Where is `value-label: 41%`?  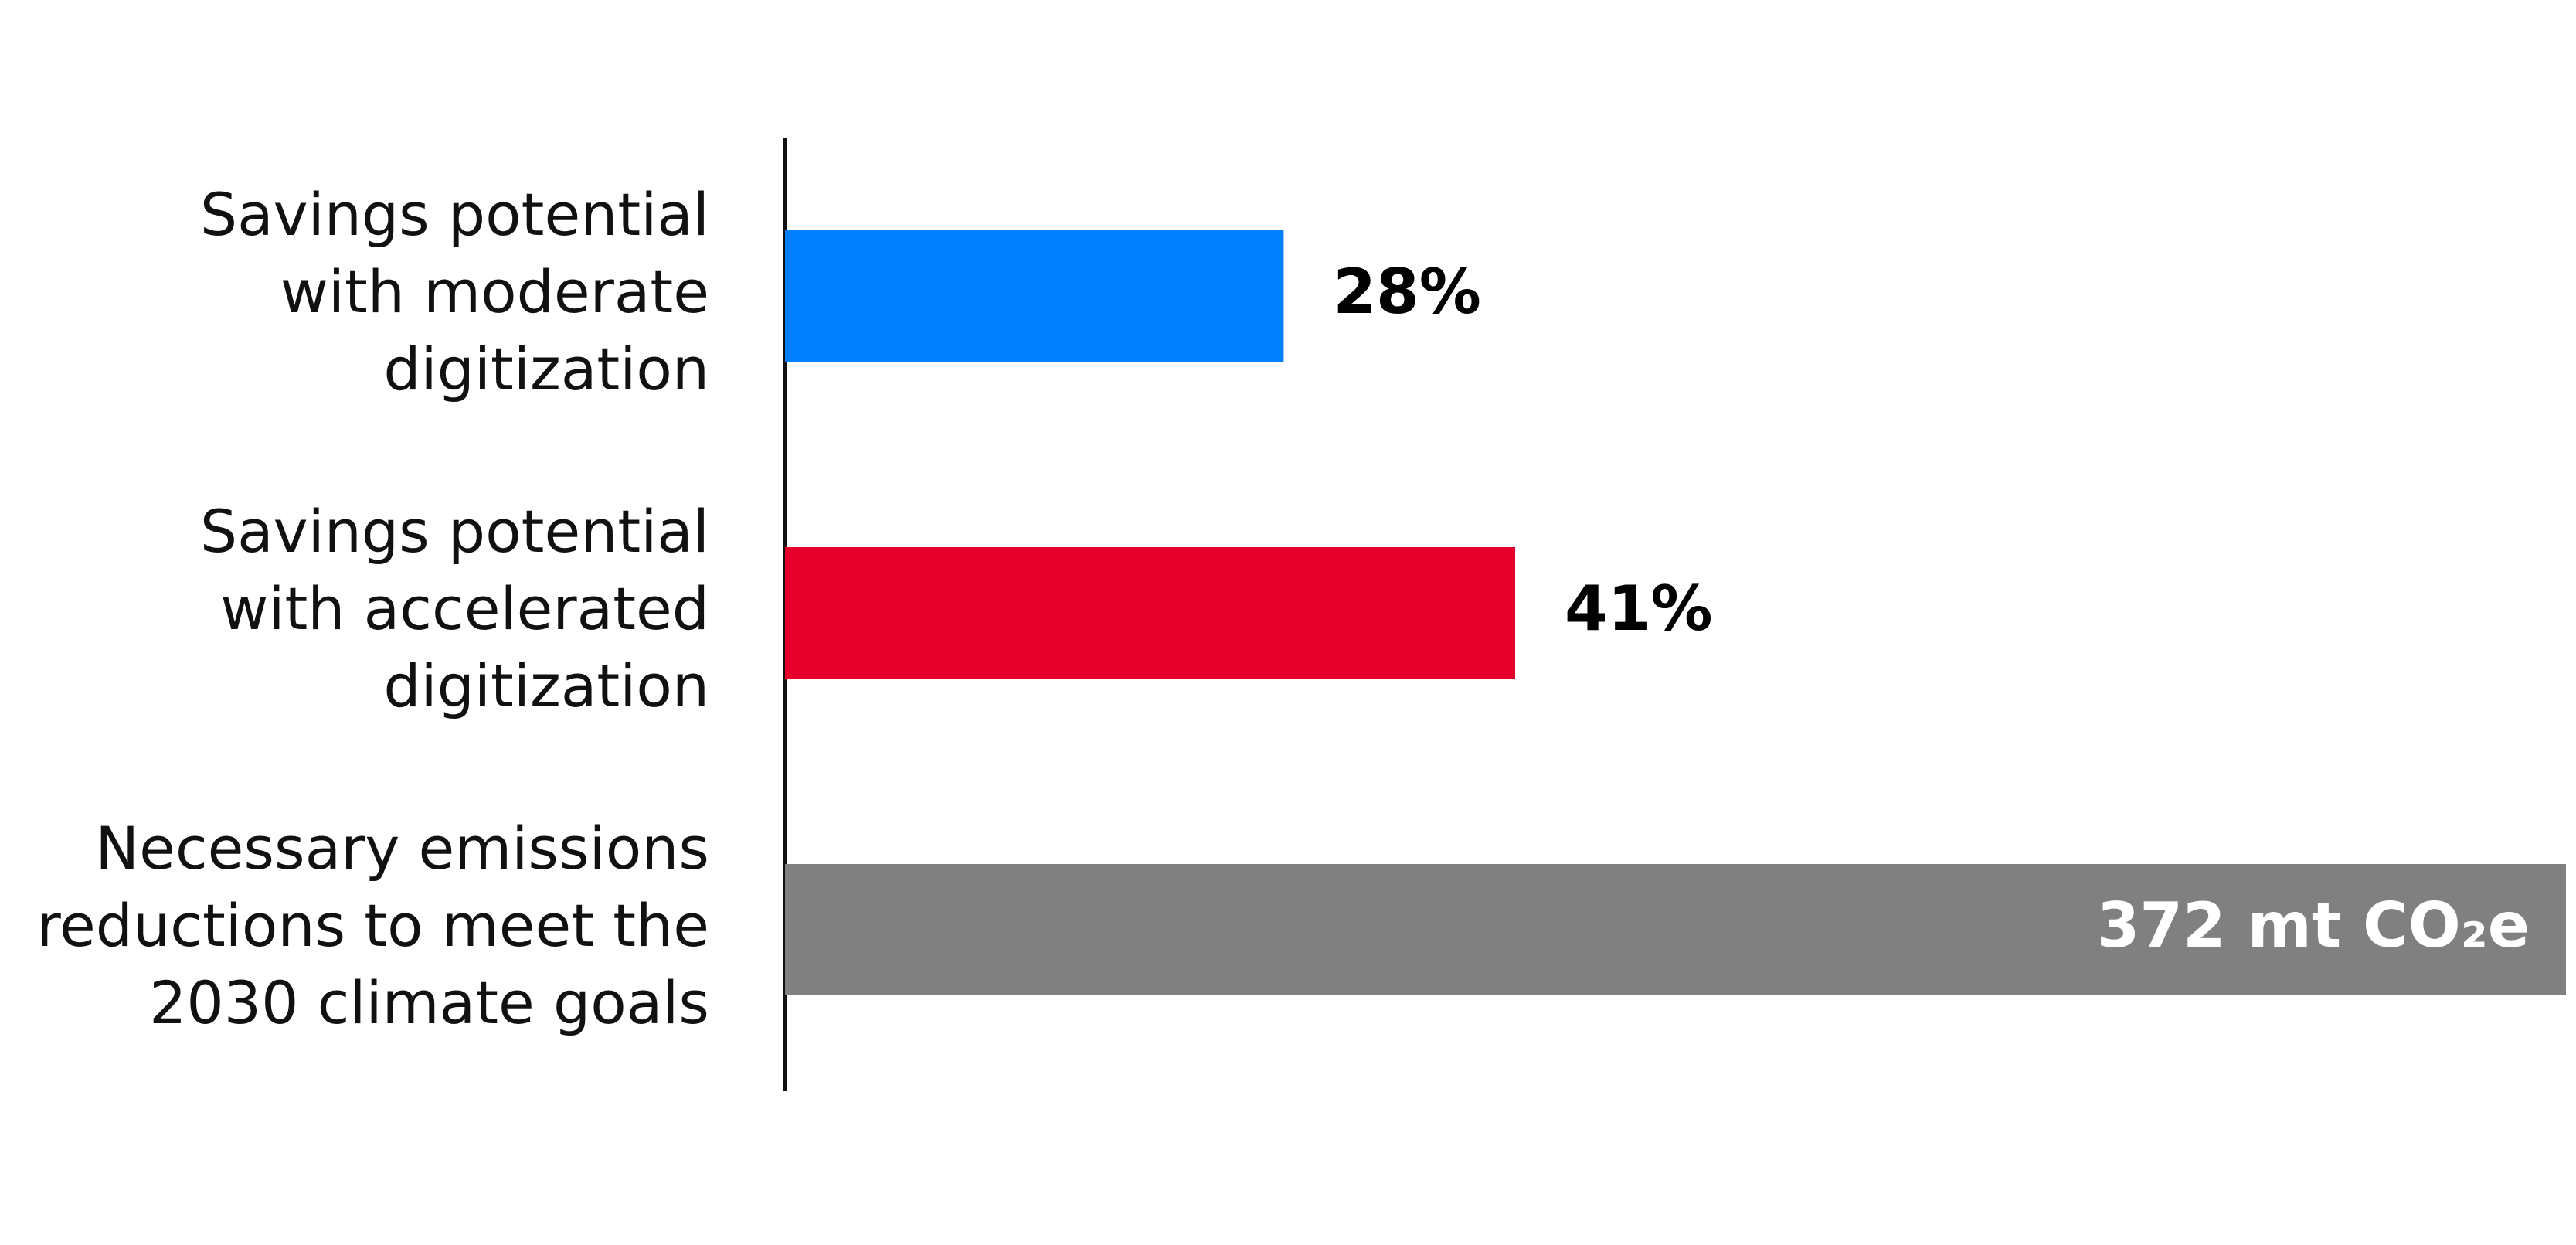
value-label: 41% is located at coordinates (1638, 609).